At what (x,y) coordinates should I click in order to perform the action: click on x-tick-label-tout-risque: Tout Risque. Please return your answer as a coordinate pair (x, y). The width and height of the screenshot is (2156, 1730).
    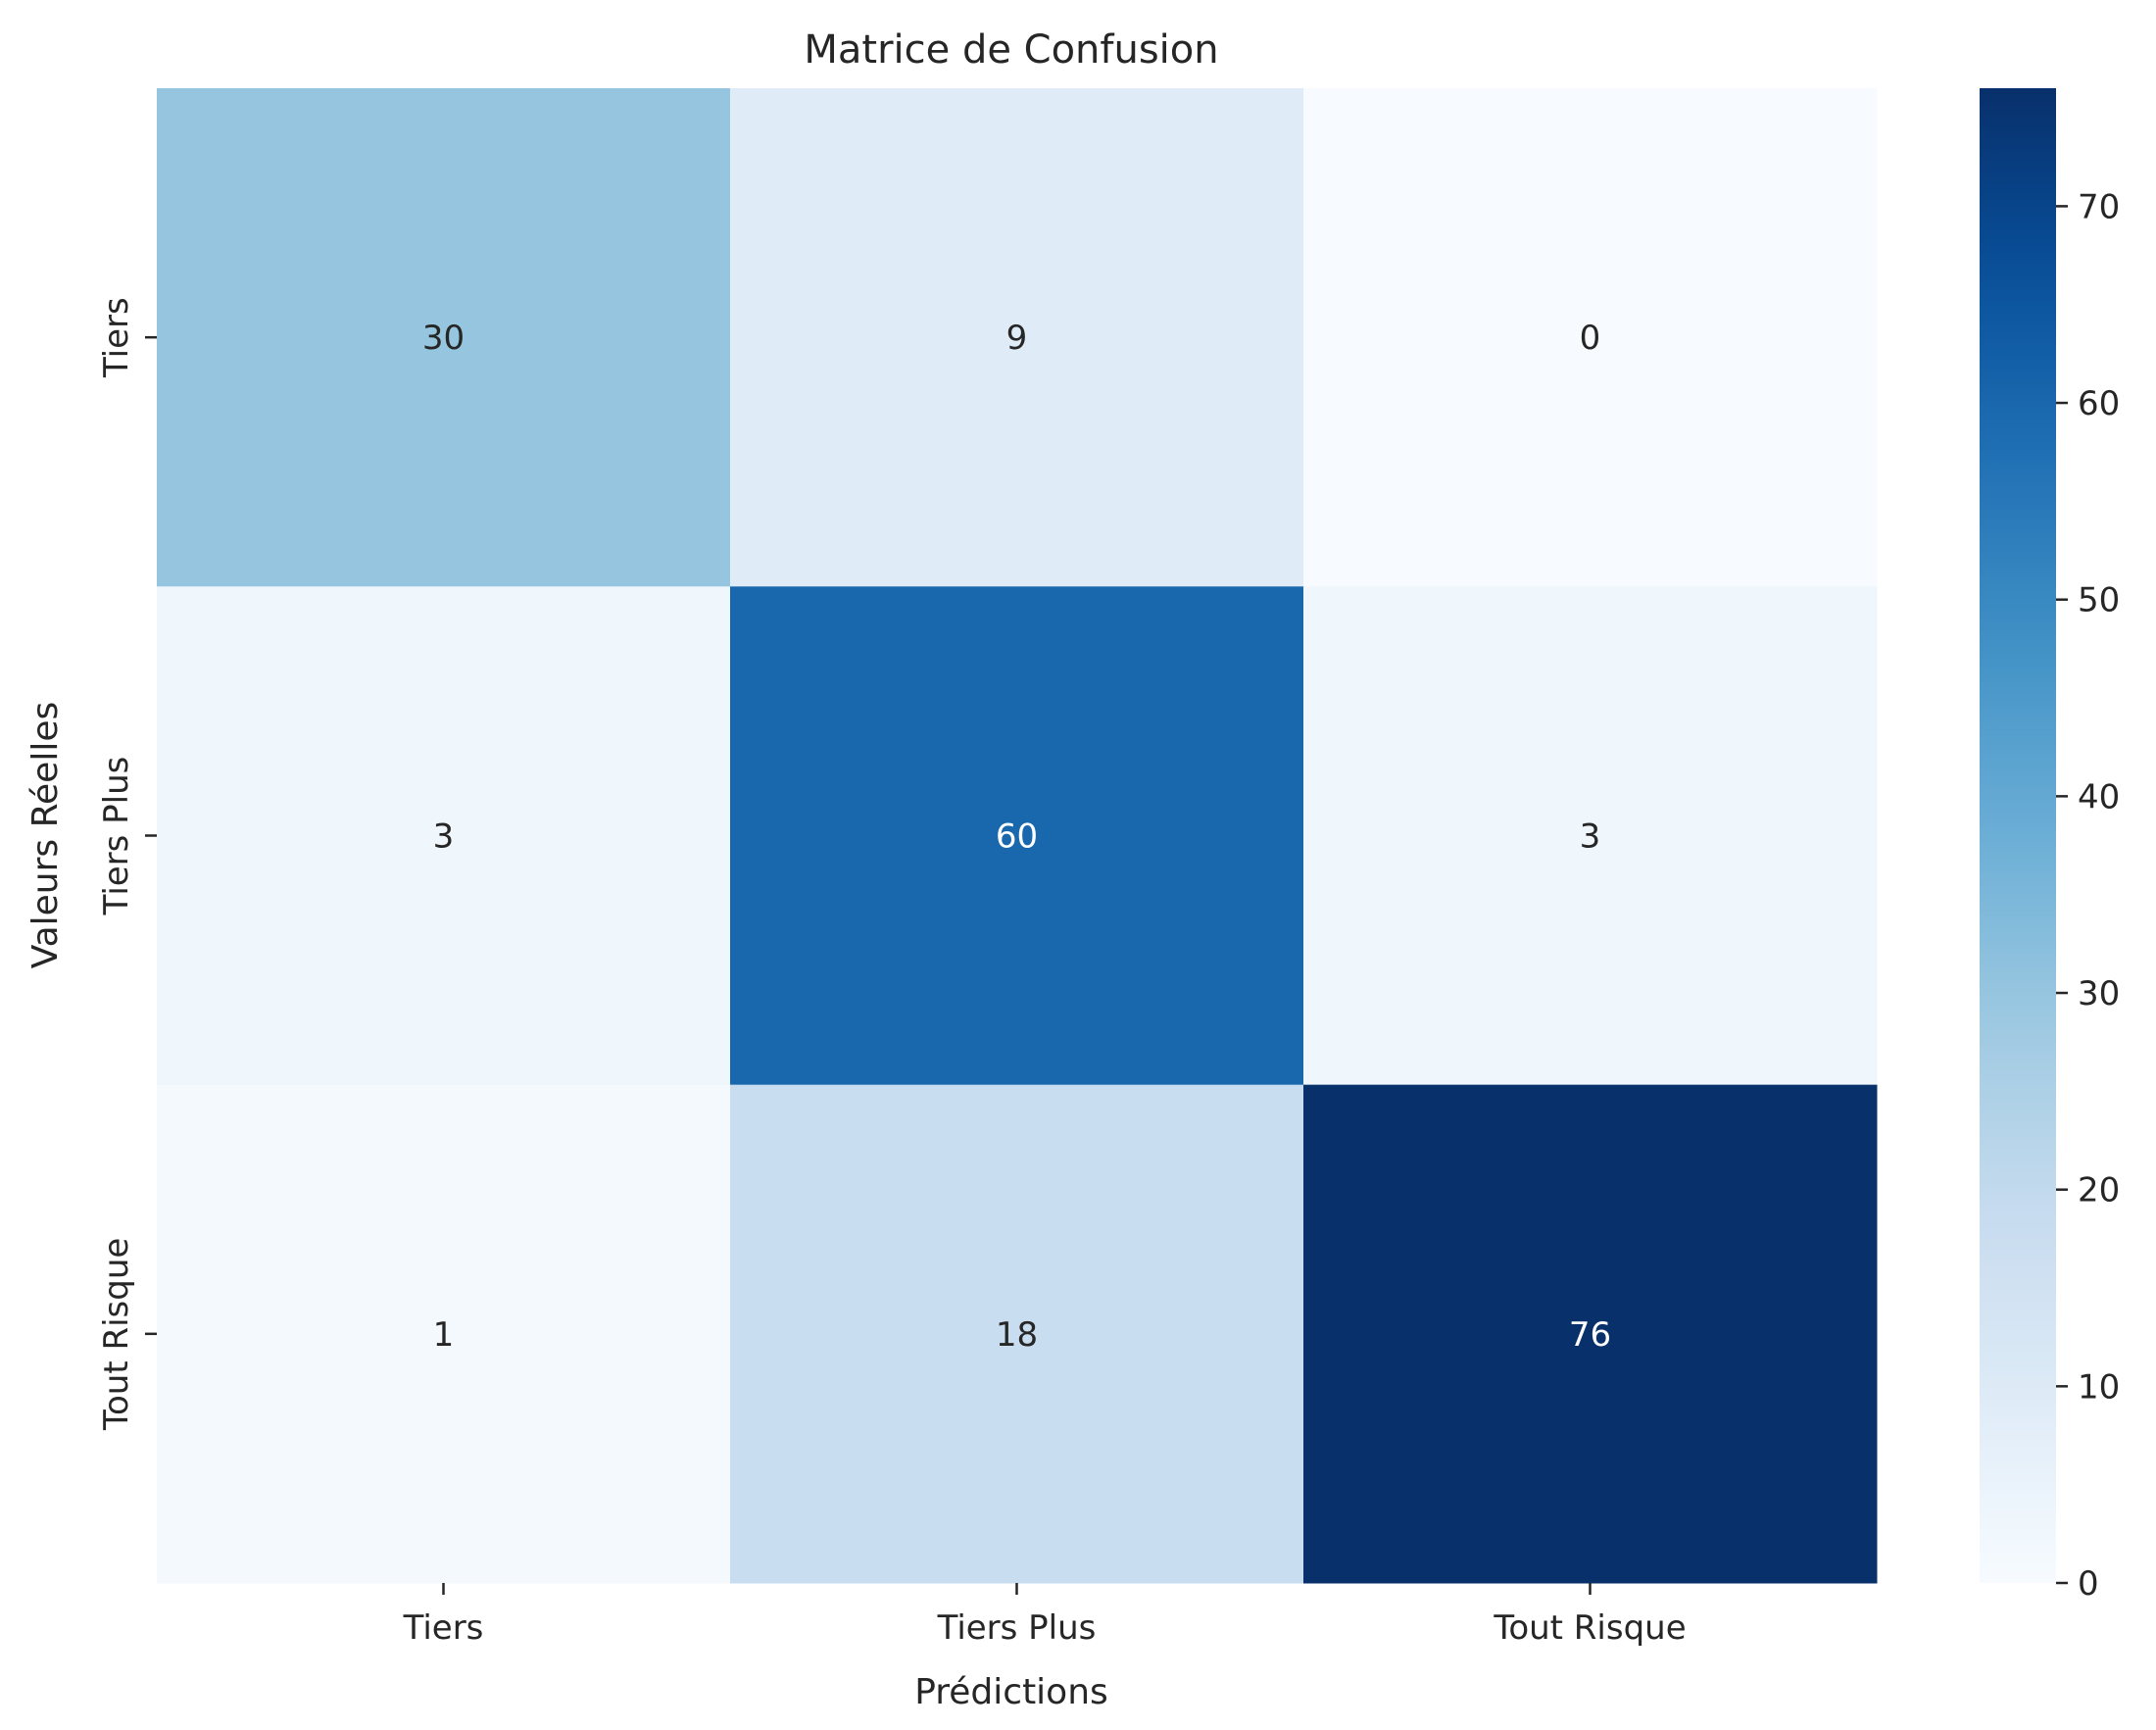
    Looking at the image, I should click on (1589, 1628).